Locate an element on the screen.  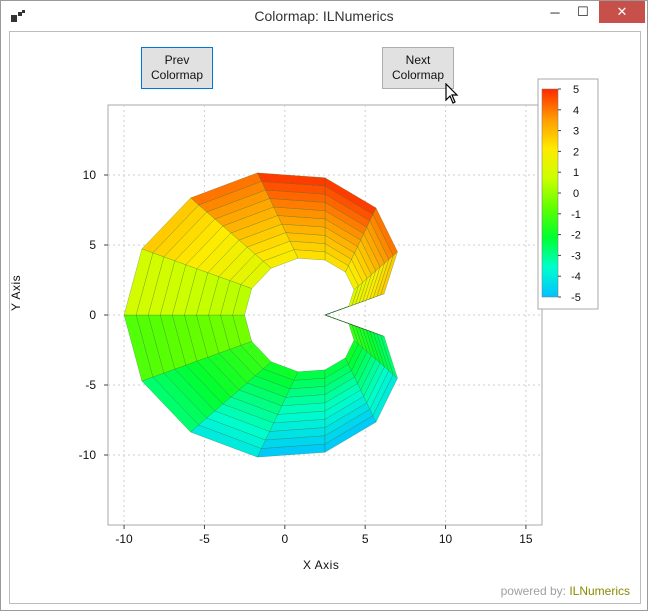
y-tick-label: 5 is located at coordinates (92, 245).